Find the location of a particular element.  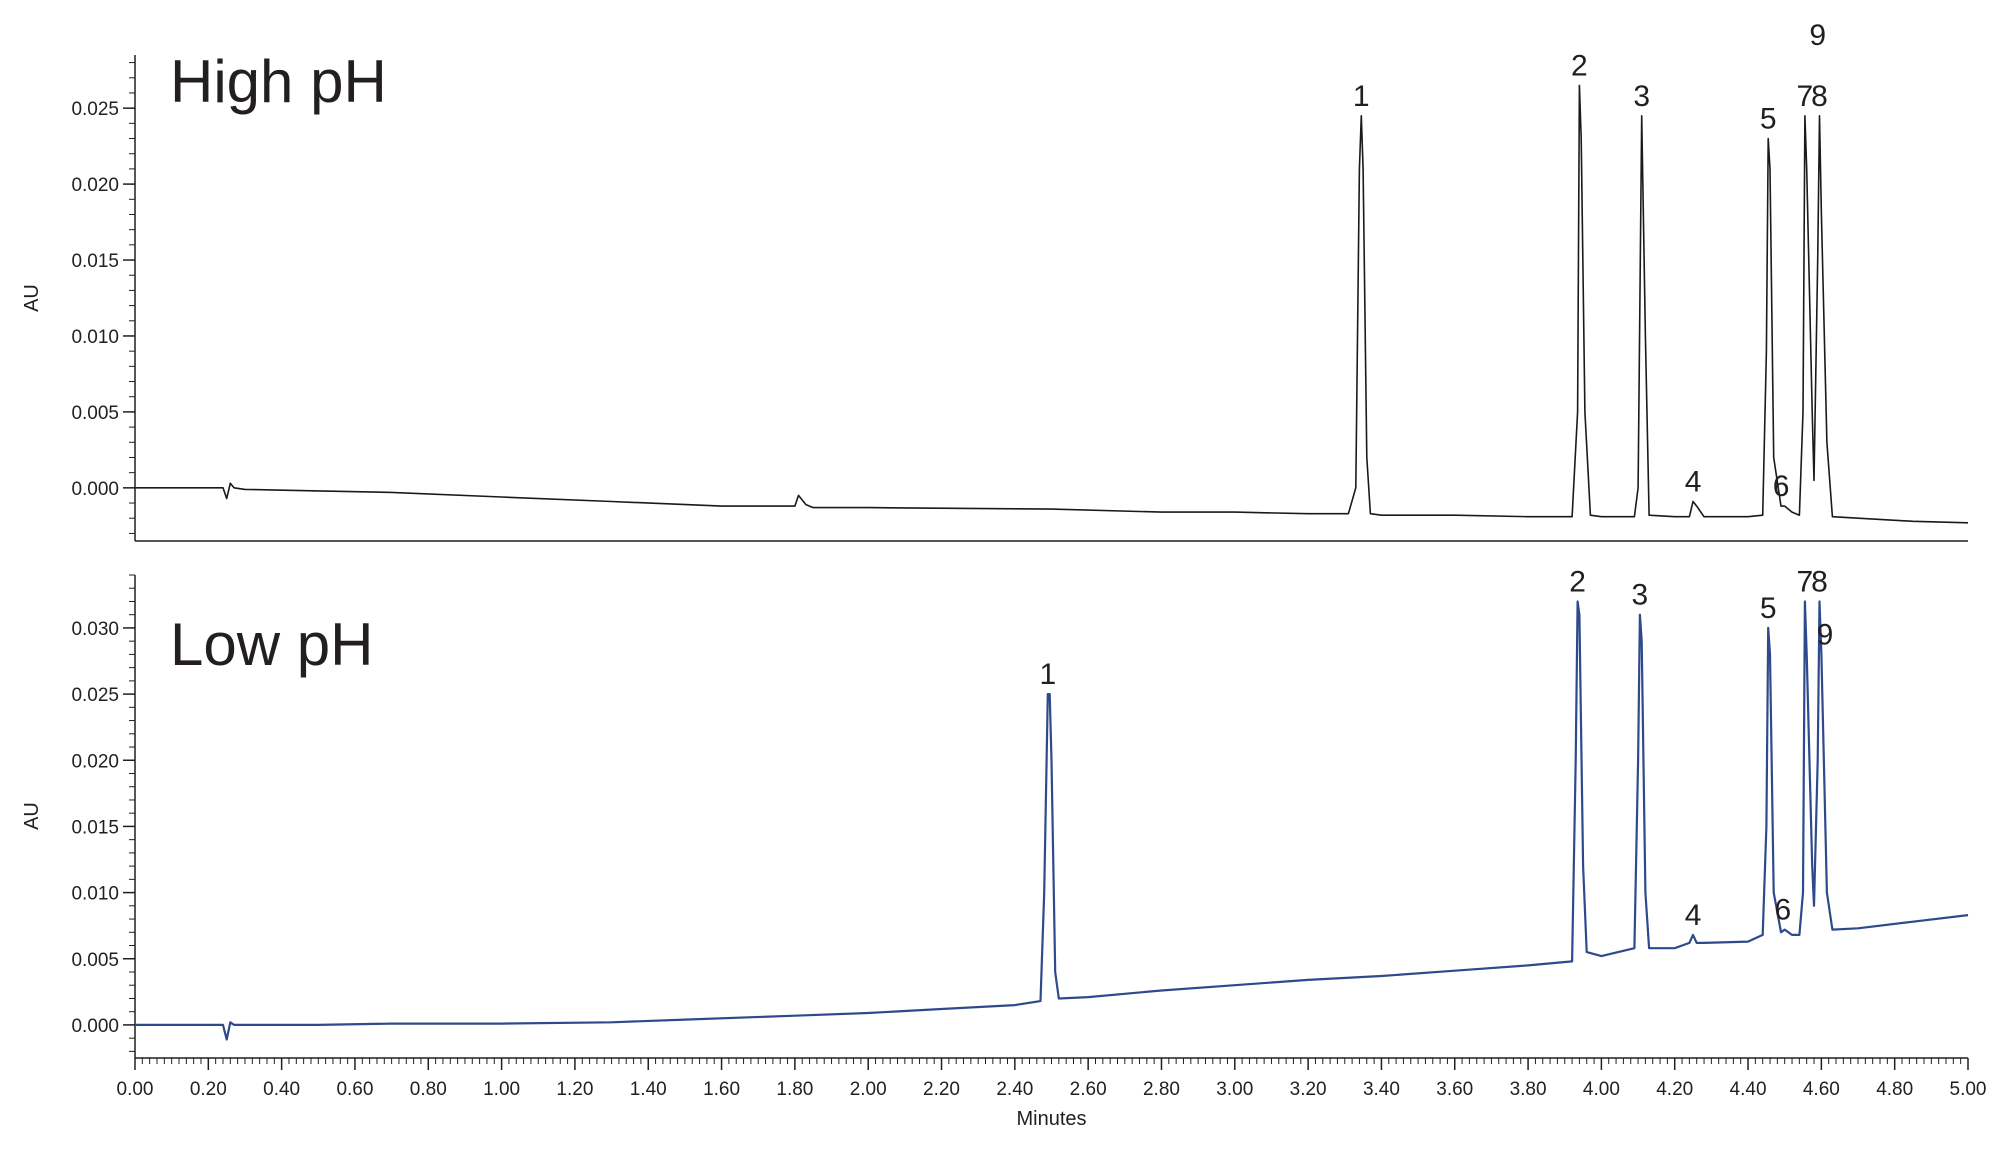

x-tick-label: 4.00 is located at coordinates (1601, 1089).